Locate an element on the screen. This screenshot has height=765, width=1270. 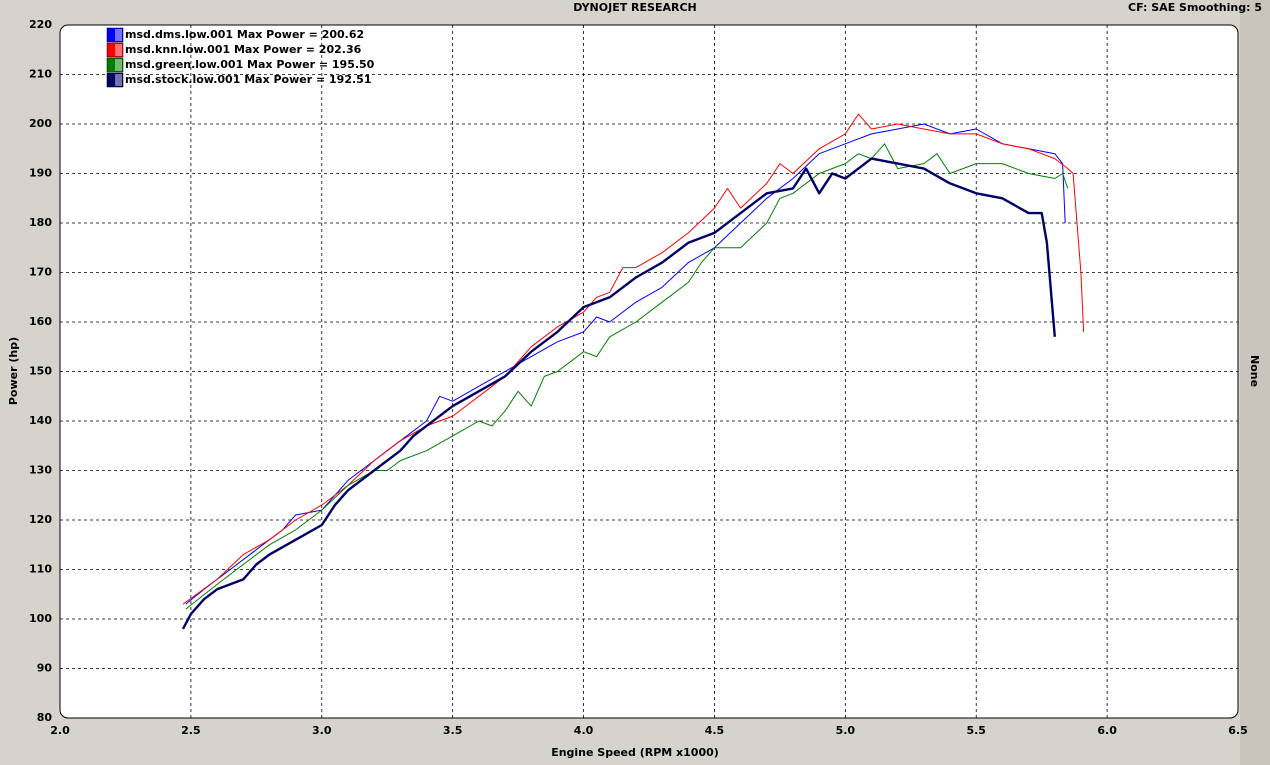
x-tick-label: 6.5 is located at coordinates (1238, 730).